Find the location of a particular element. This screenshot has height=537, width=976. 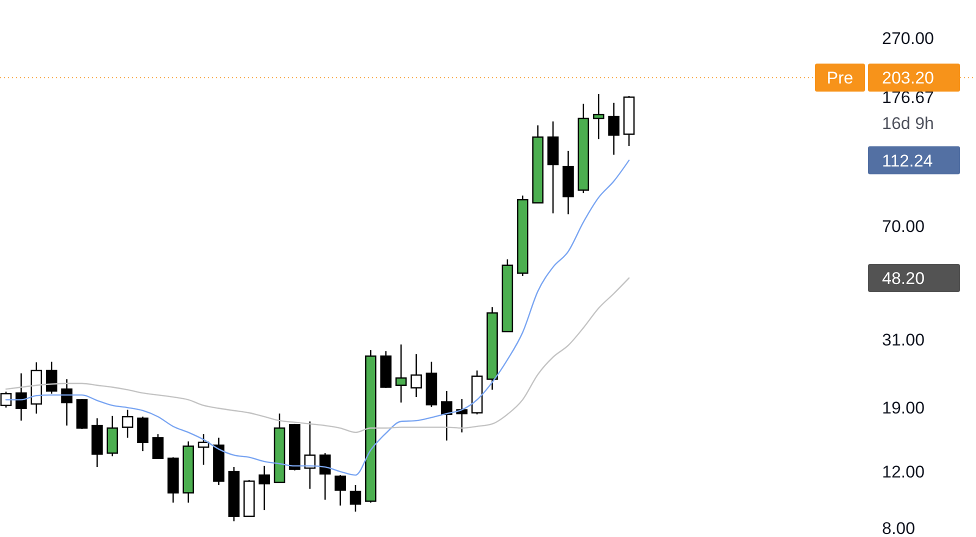

y-tick-label: 203.20 is located at coordinates (908, 78).